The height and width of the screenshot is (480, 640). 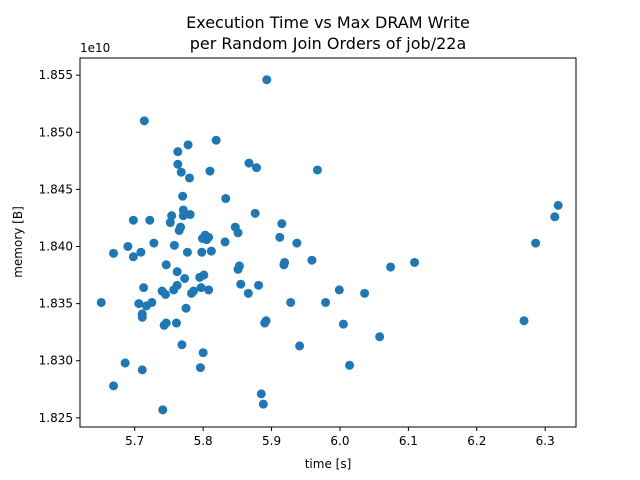 What do you see at coordinates (95, 48) in the screenshot?
I see `y-offset-label: 1e10` at bounding box center [95, 48].